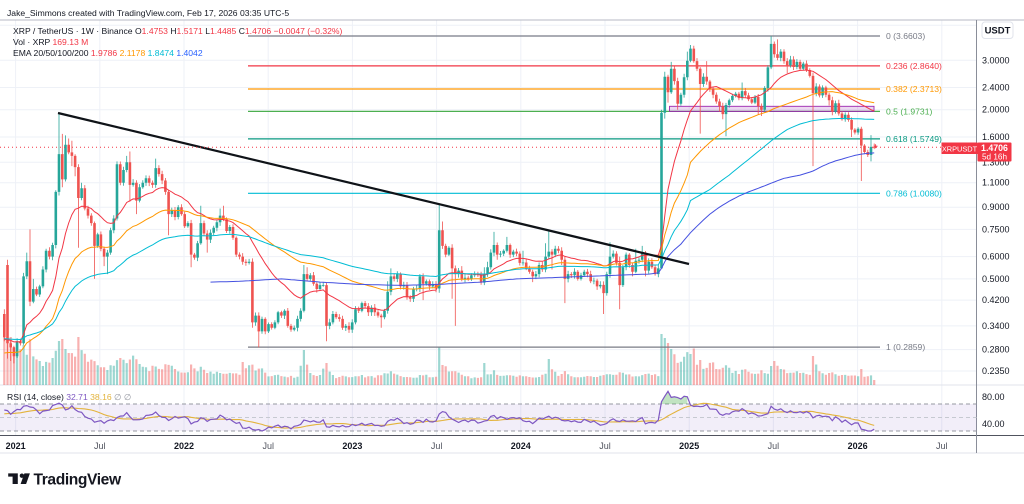 The image size is (1024, 504). I want to click on svg-text: 2021, so click(16, 446).